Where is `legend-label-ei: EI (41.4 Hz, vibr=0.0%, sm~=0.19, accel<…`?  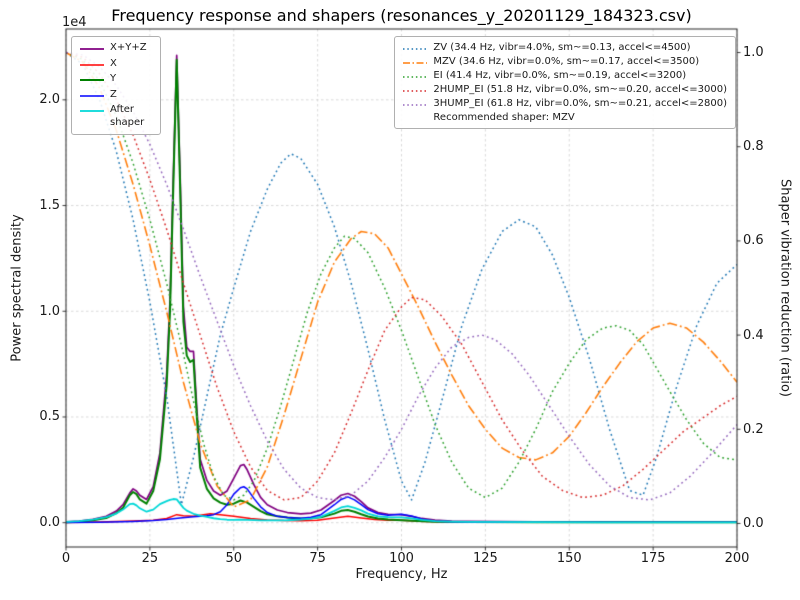
legend-label-ei: EI (41.4 Hz, vibr=0.0%, sm~=0.19, accel<… is located at coordinates (560, 75).